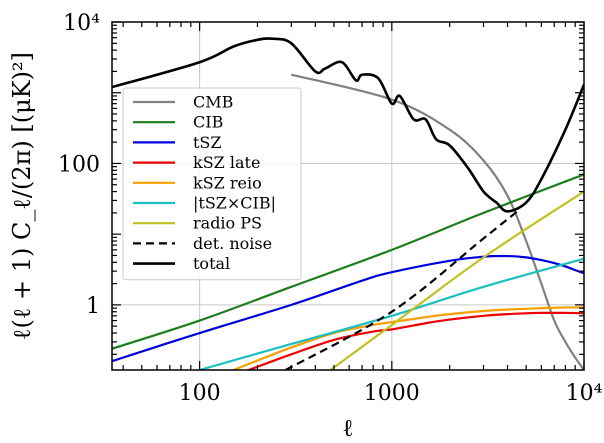 Image resolution: width=604 pixels, height=443 pixels. What do you see at coordinates (226, 162) in the screenshot?
I see `legend-label: kSZ late` at bounding box center [226, 162].